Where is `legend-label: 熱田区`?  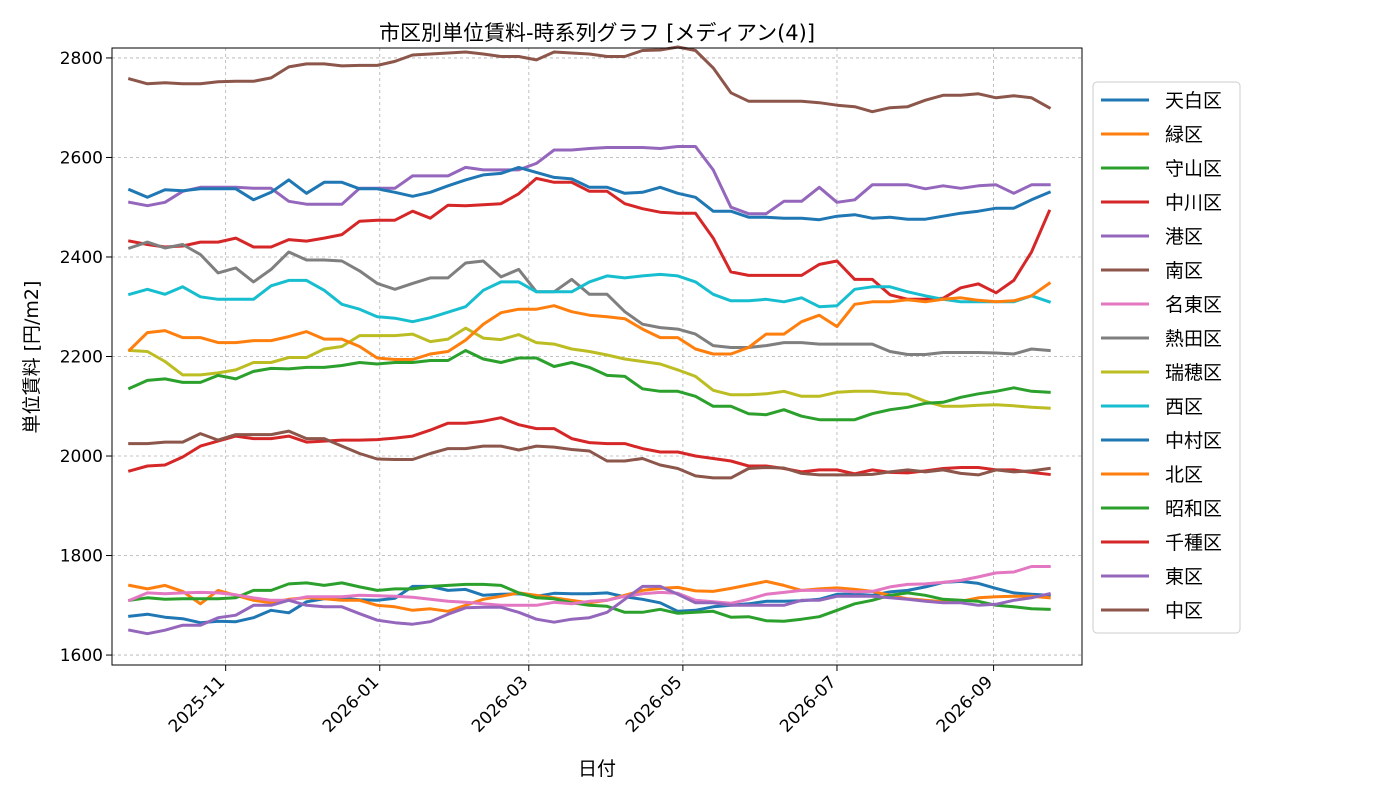 legend-label: 熱田区 is located at coordinates (1193, 339).